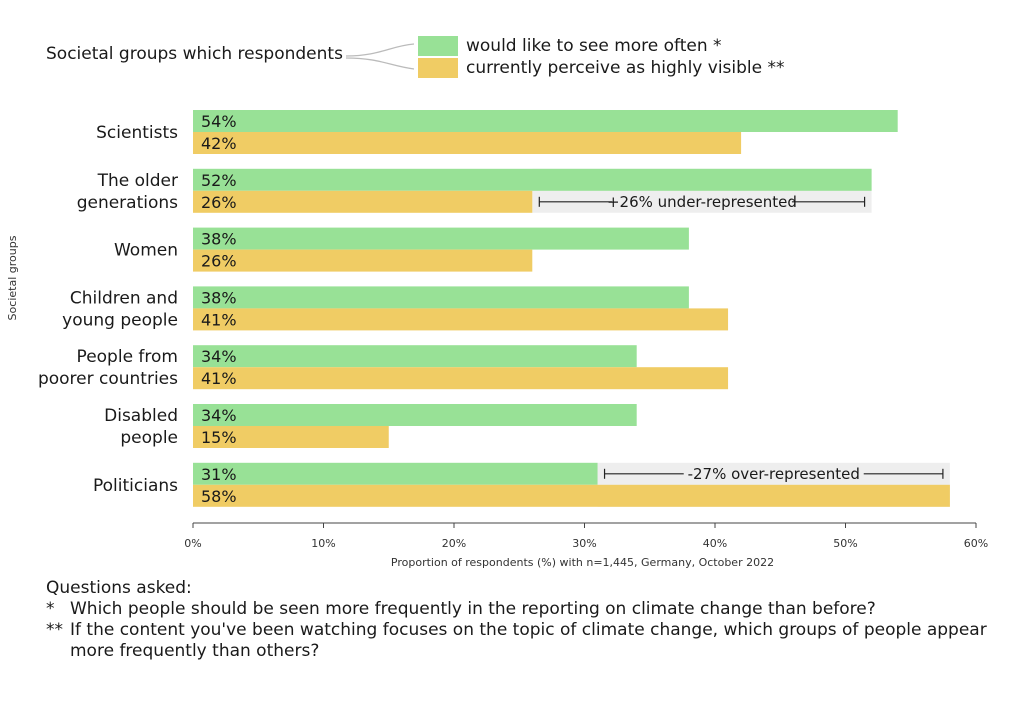  I want to click on category-label-4-line-2: young people, so click(120, 320).